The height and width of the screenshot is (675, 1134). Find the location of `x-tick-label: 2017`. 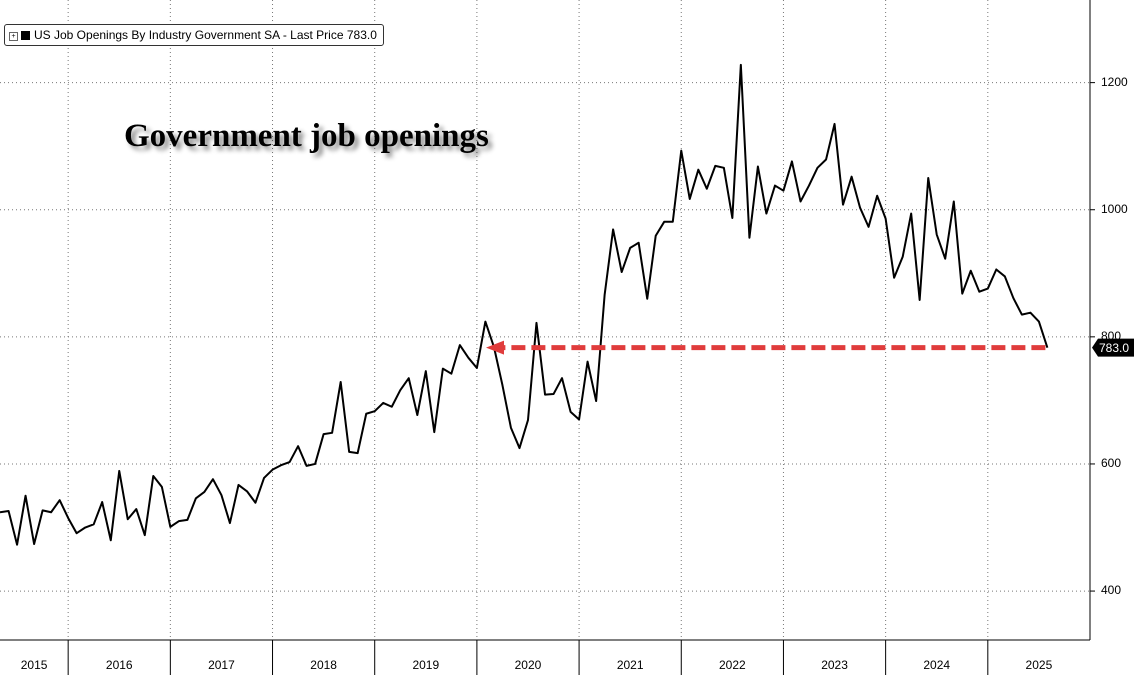

x-tick-label: 2017 is located at coordinates (221, 665).